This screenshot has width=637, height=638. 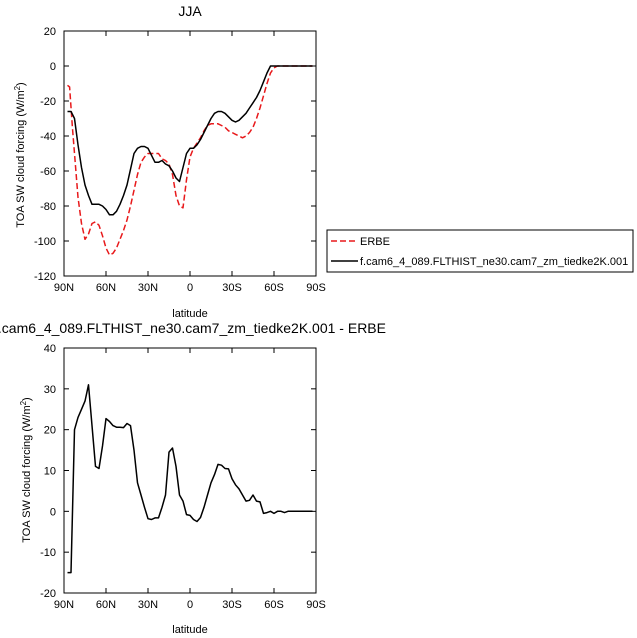 What do you see at coordinates (53, 67) in the screenshot?
I see `top-y-tick-label: 0` at bounding box center [53, 67].